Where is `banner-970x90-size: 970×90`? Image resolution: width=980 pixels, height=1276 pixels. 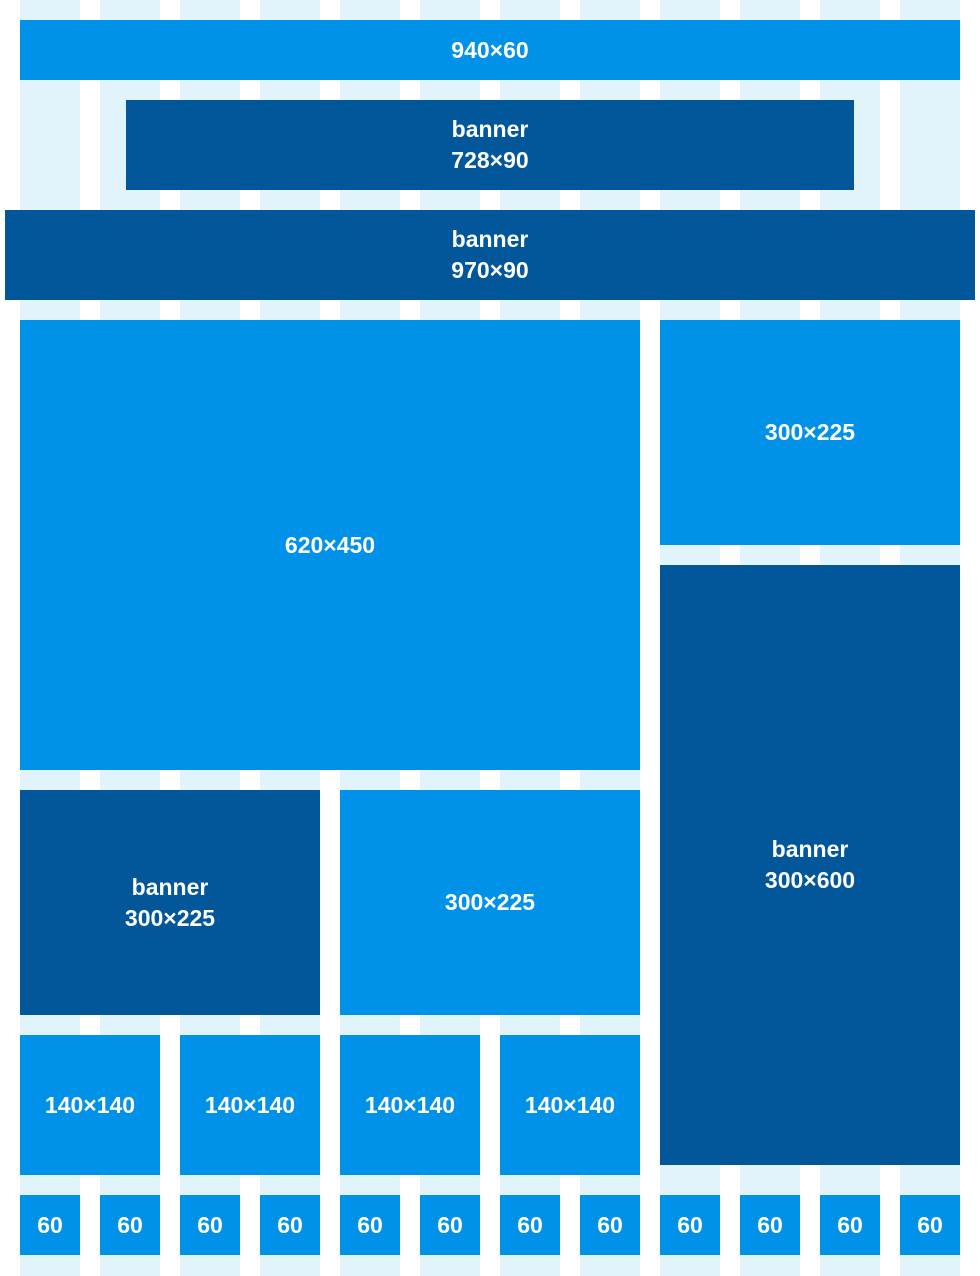 banner-970x90-size: 970×90 is located at coordinates (490, 270).